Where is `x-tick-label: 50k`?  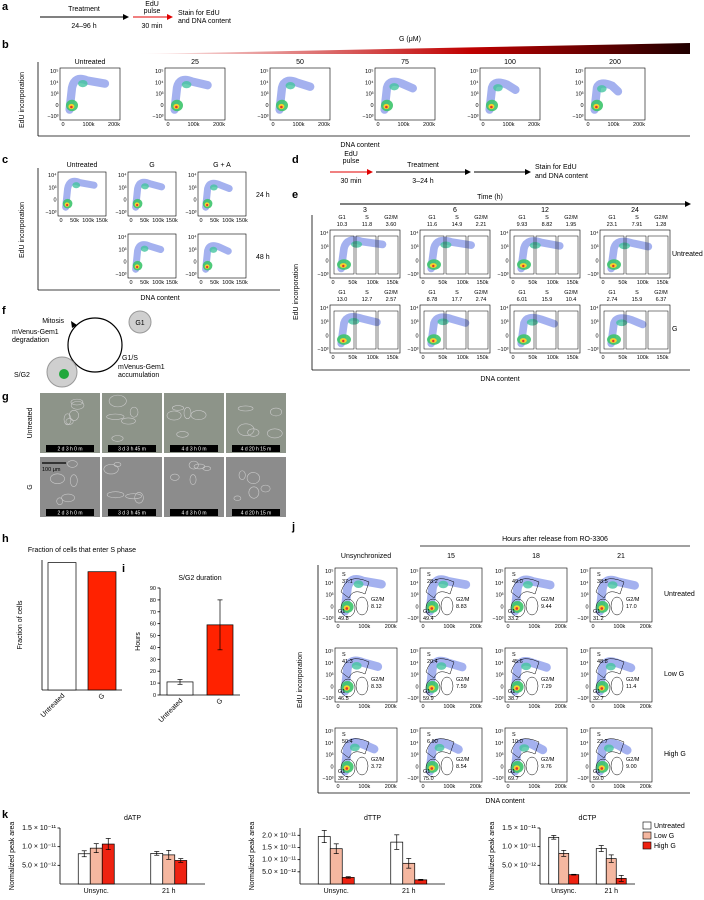
x-tick-label: 50k is located at coordinates (214, 283).